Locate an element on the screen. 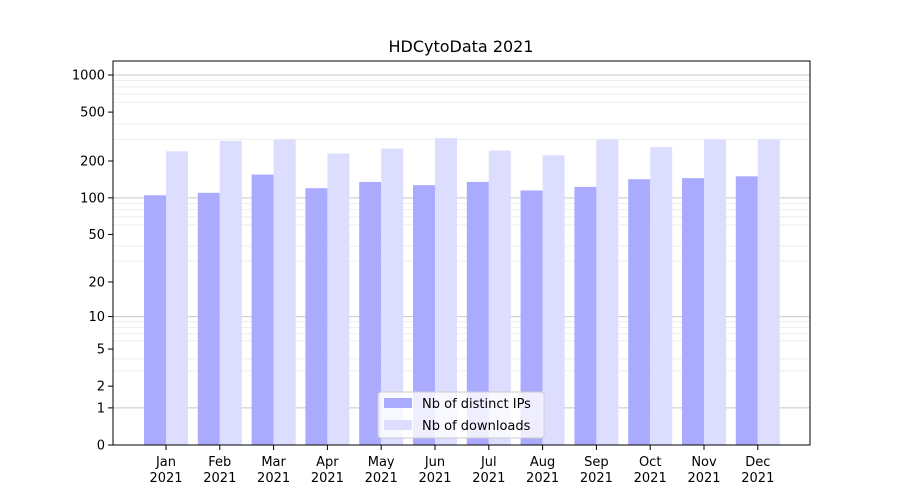 This screenshot has width=900, height=500. y-tick-label: 100 is located at coordinates (92, 198).